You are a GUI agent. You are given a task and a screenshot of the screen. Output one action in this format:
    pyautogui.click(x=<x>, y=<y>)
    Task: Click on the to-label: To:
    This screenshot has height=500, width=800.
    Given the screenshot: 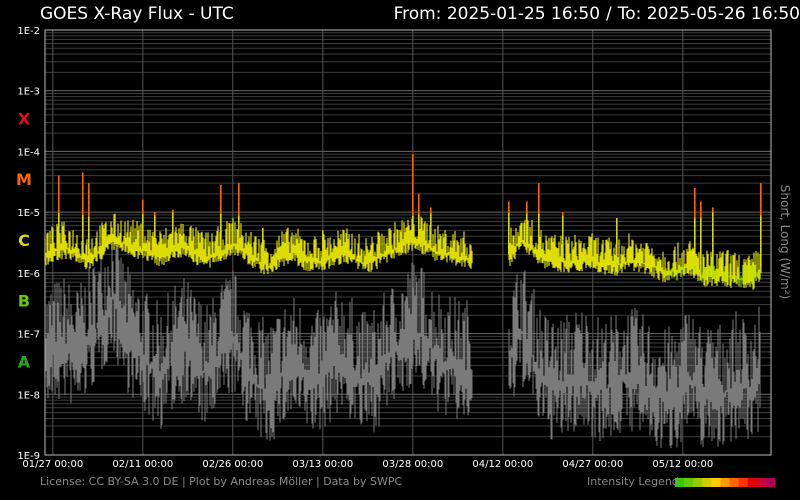 What is the action you would take?
    pyautogui.click(x=629, y=14)
    